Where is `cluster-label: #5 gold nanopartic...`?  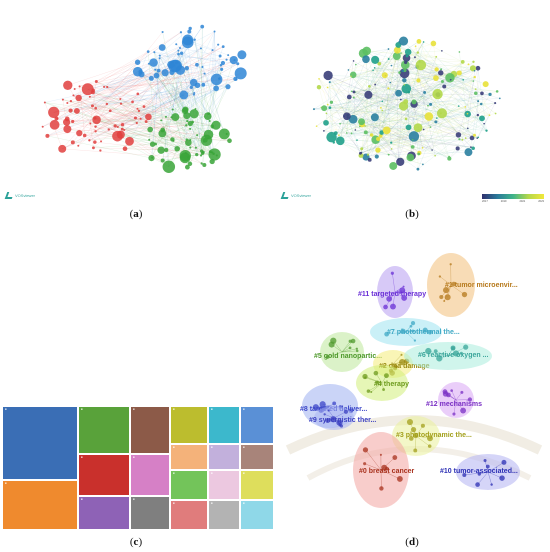
cluster-label: #5 gold nanopartic... is located at coordinates (348, 356).